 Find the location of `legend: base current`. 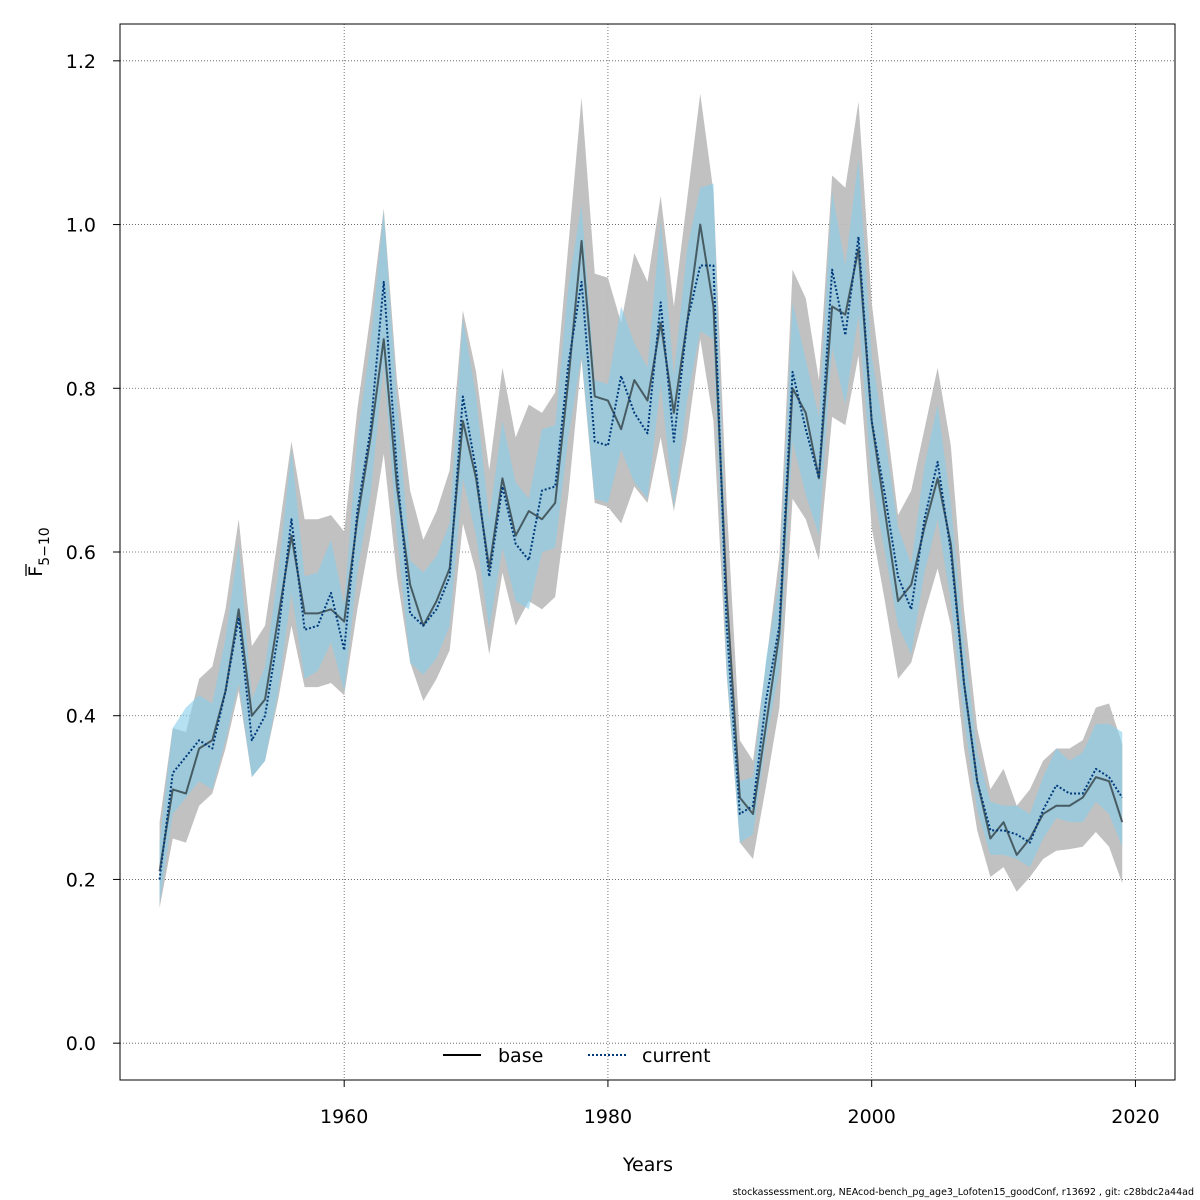

legend: base current is located at coordinates (577, 1056).